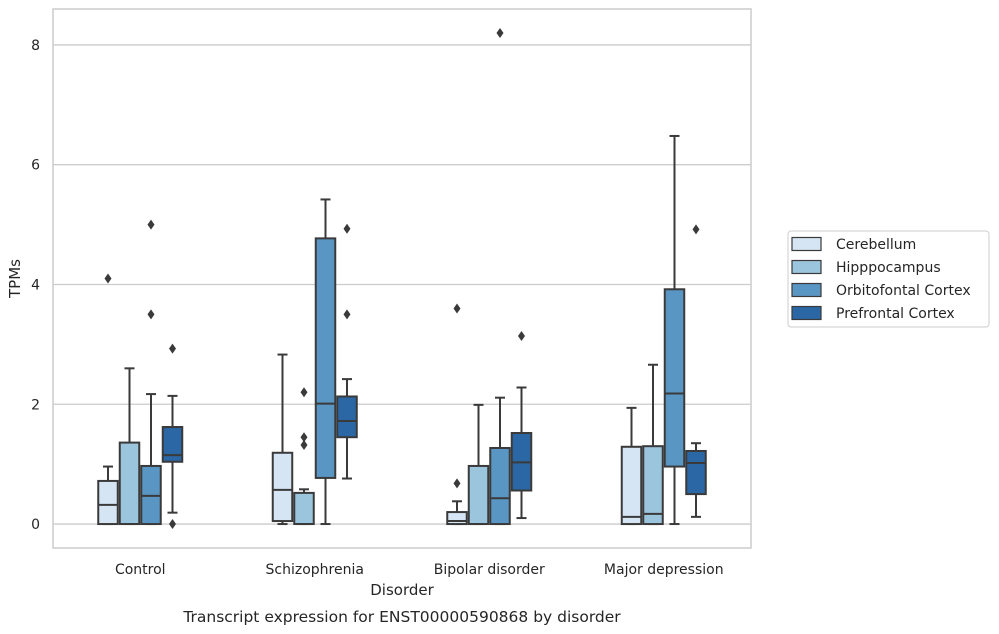 The height and width of the screenshot is (634, 999). I want to click on box-orbitofontal-cortex-schizophrenia, so click(325, 362).